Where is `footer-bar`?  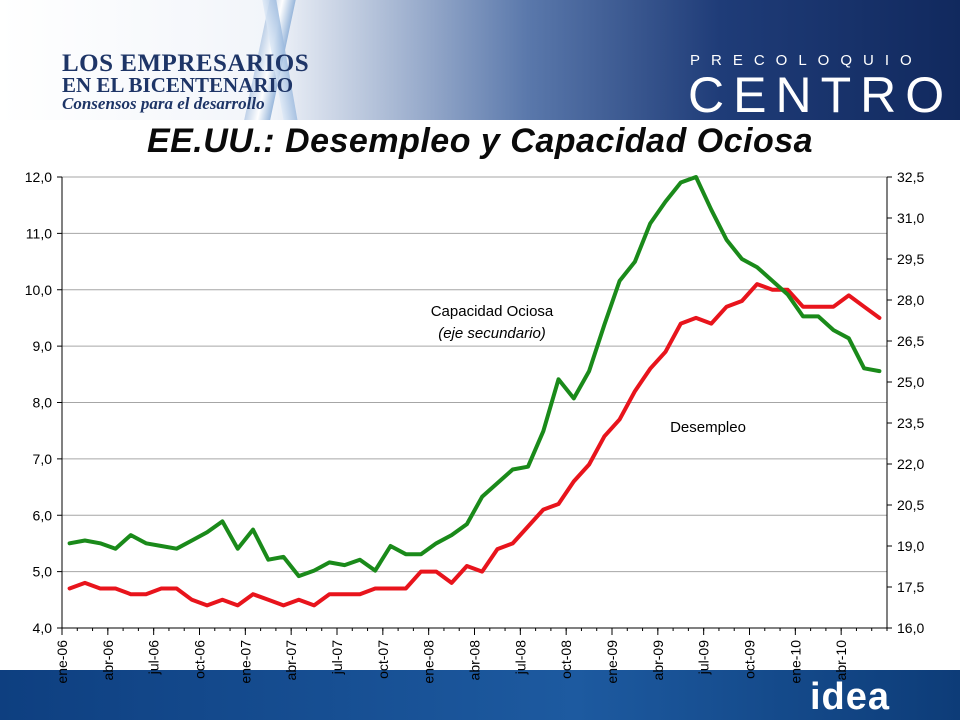 footer-bar is located at coordinates (480, 695).